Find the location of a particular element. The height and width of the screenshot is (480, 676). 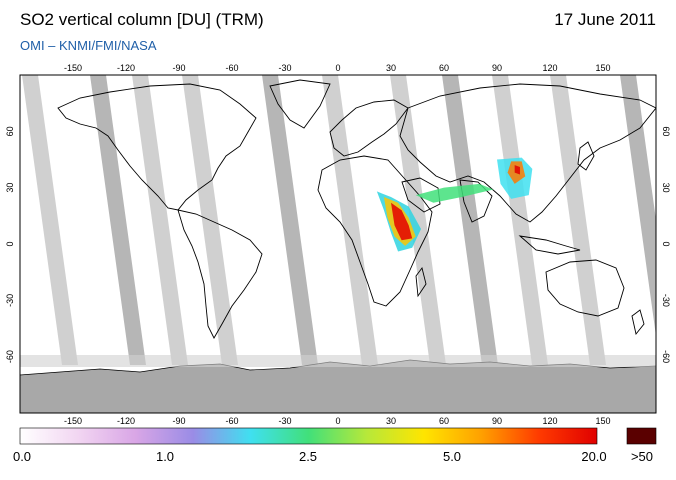

coast-south-america is located at coordinates (220, 274).